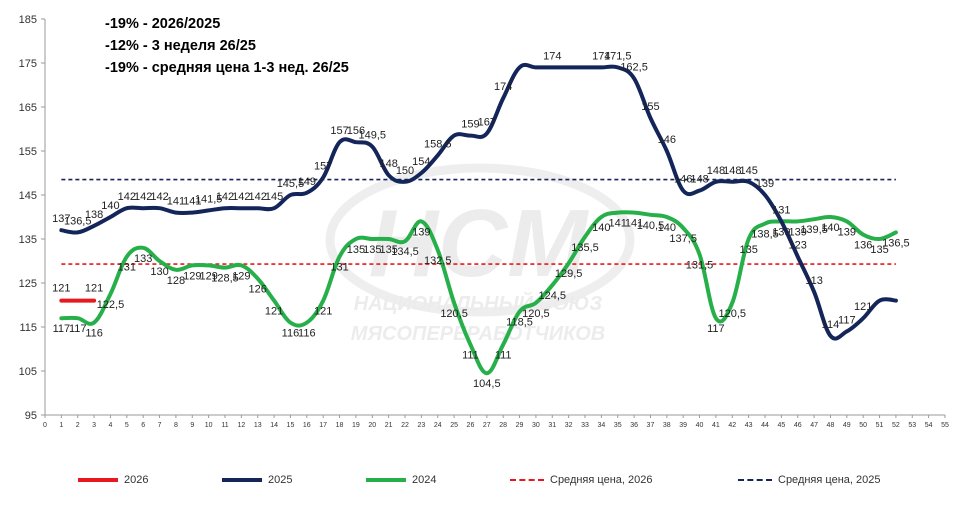  What do you see at coordinates (732, 171) in the screenshot?
I see `data-label-2025: 148` at bounding box center [732, 171].